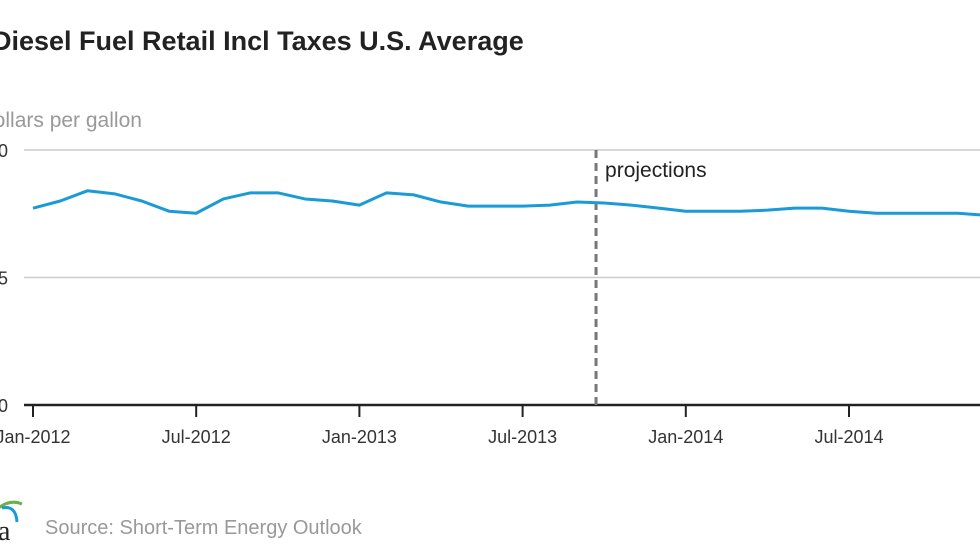 Image resolution: width=980 pixels, height=552 pixels. Describe the element at coordinates (4, 406) in the screenshot. I see `y-tick-label: 0` at that location.